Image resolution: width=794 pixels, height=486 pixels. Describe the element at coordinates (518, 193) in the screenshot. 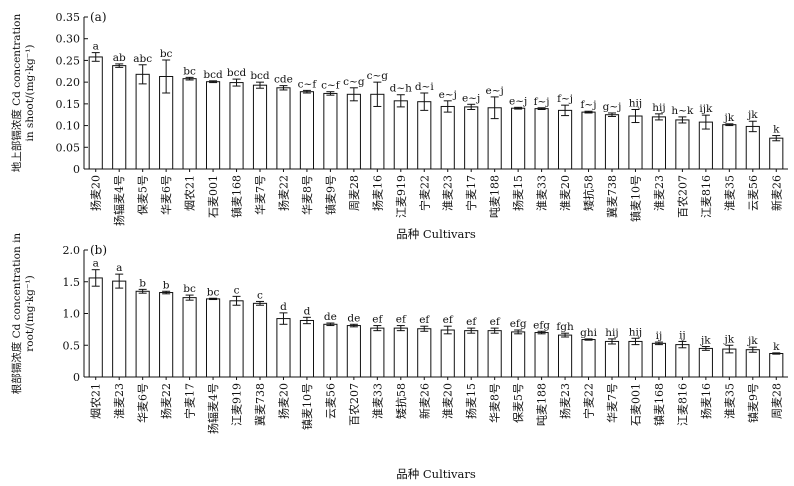

I see `x-tick-label: 扬麦15` at that location.